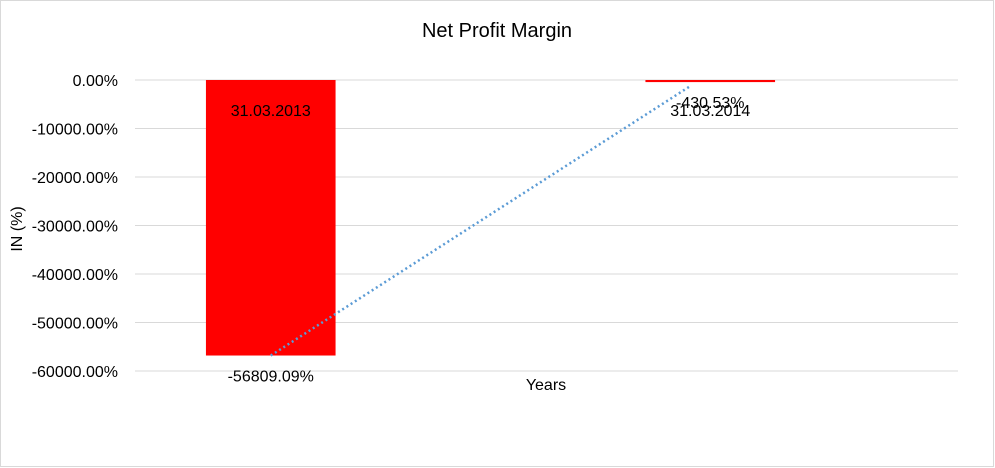 Image resolution: width=995 pixels, height=468 pixels. I want to click on chart-title: Net Profit Margin, so click(497, 31).